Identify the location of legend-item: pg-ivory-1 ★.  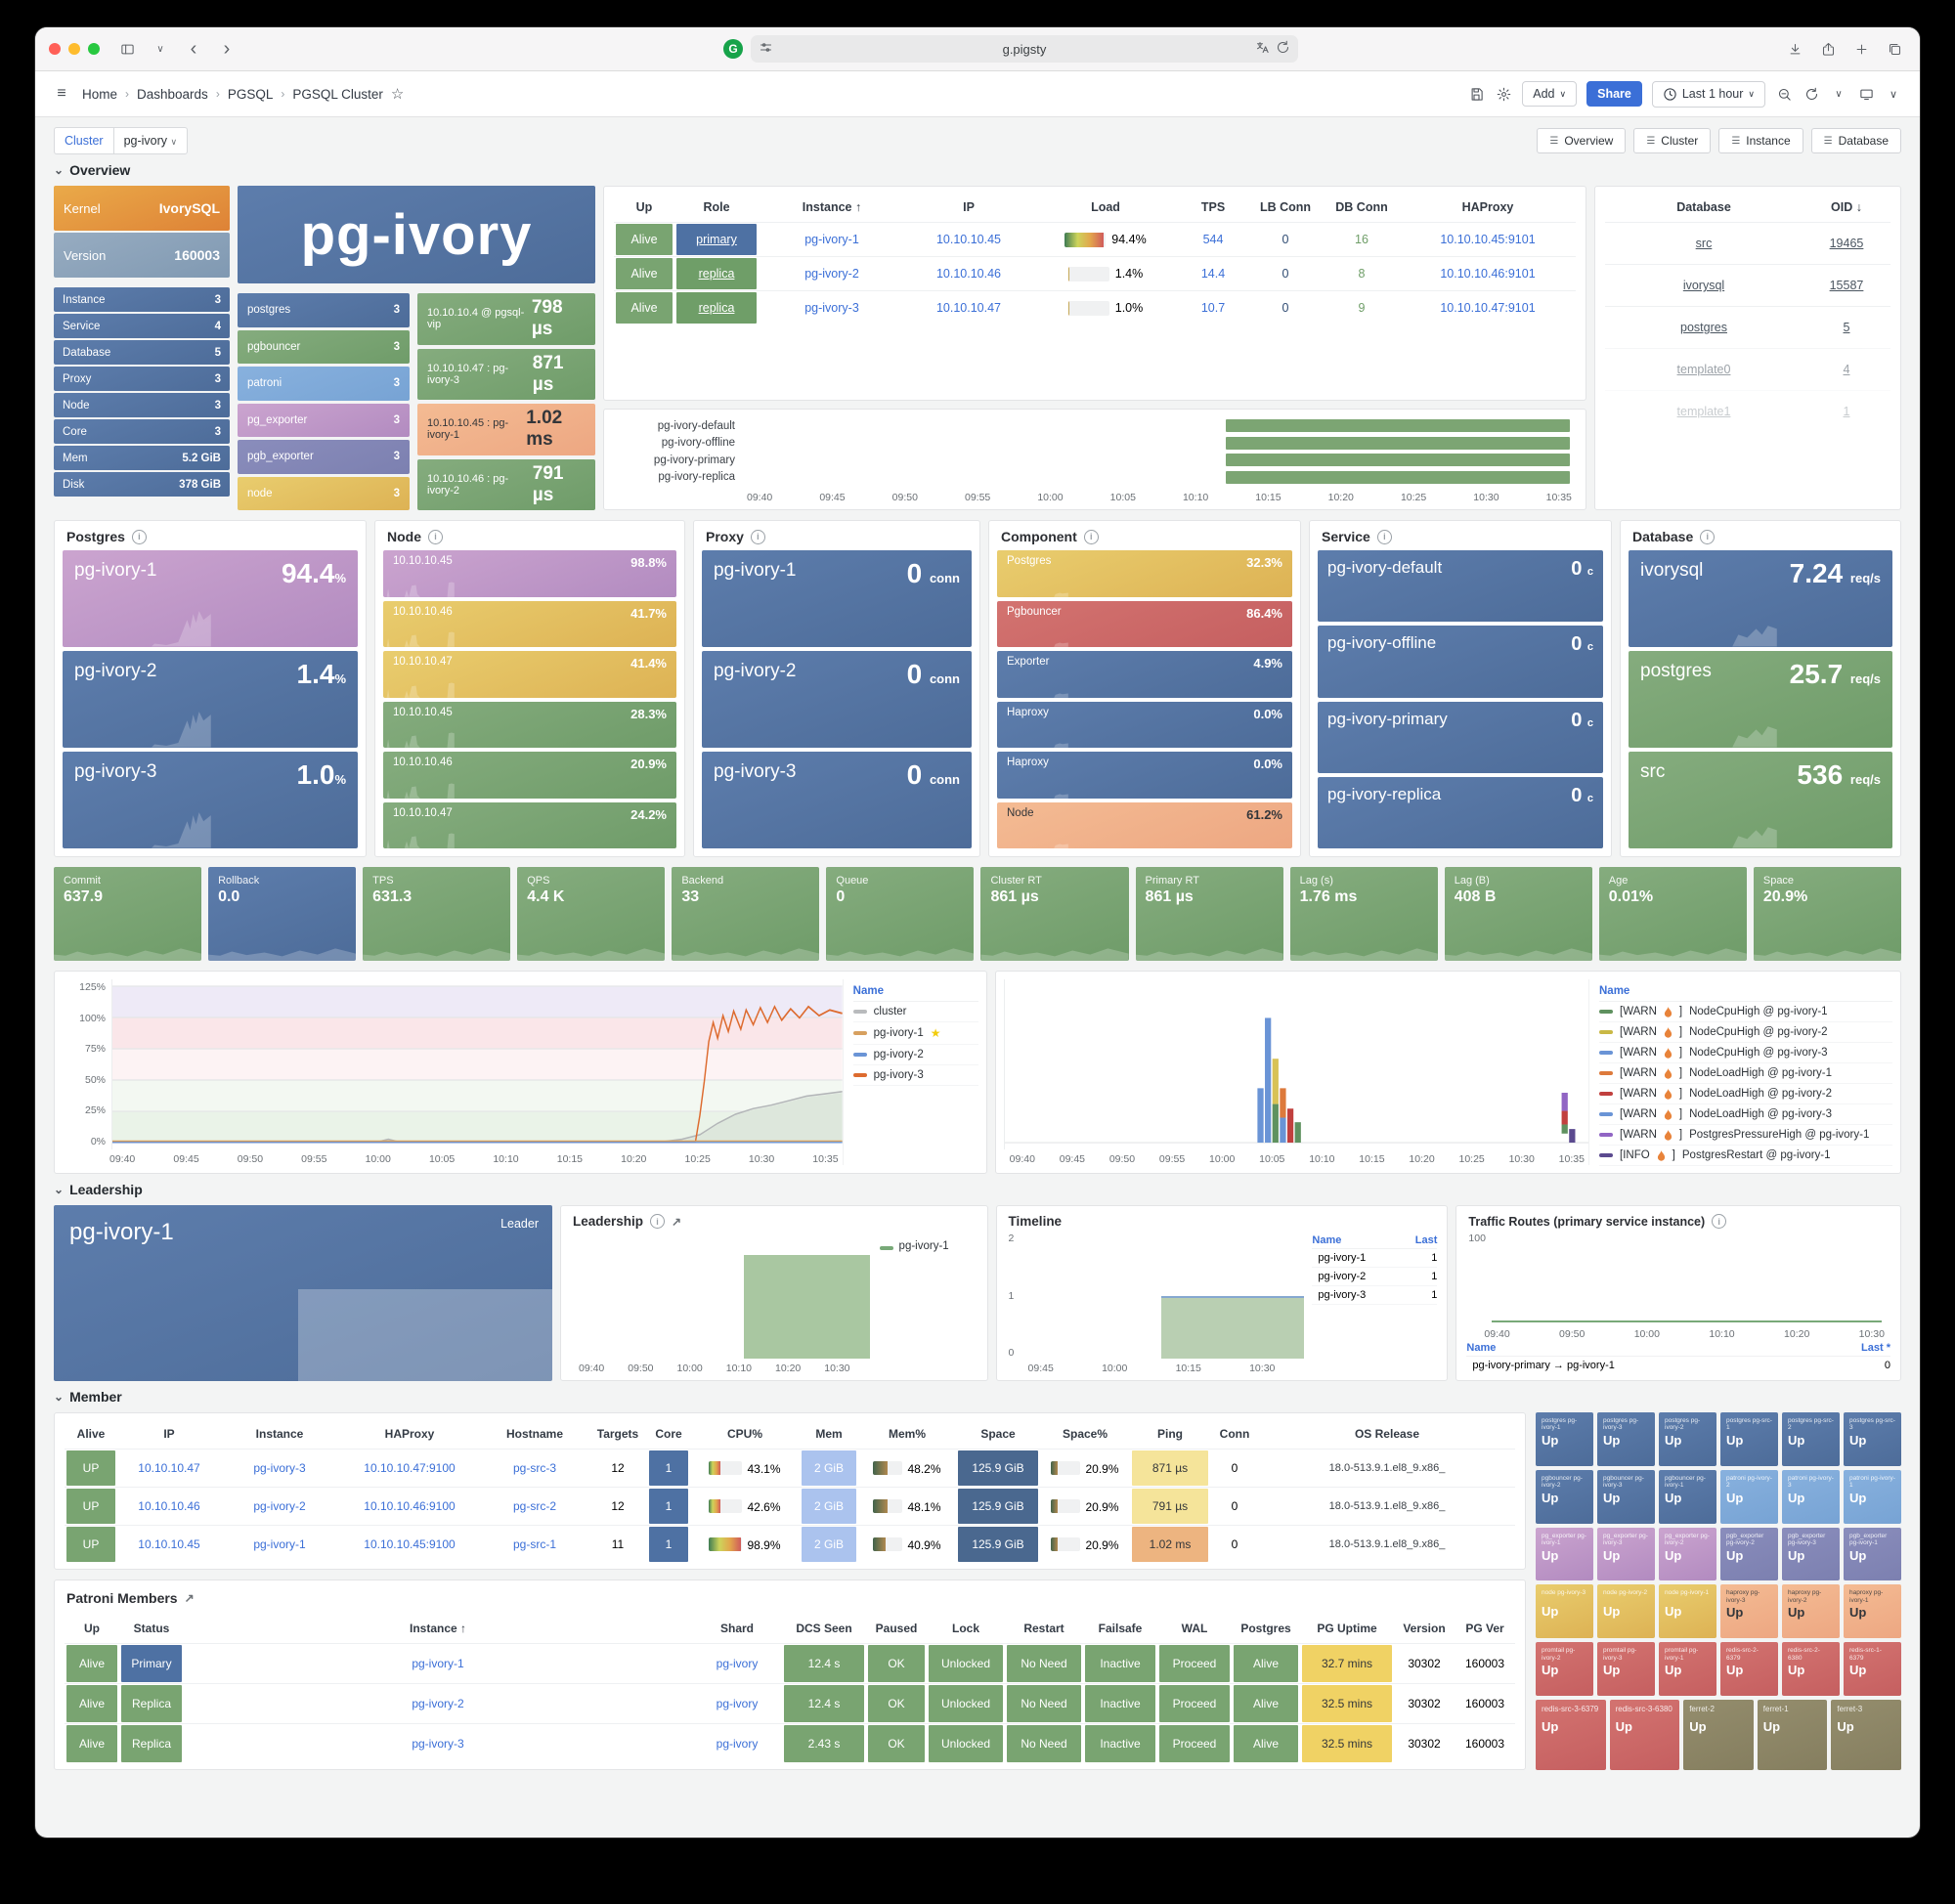
(915, 1033).